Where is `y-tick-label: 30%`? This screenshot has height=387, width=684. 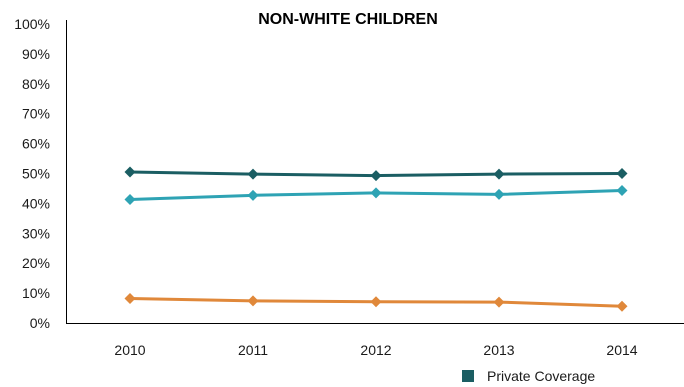 y-tick-label: 30% is located at coordinates (36, 233).